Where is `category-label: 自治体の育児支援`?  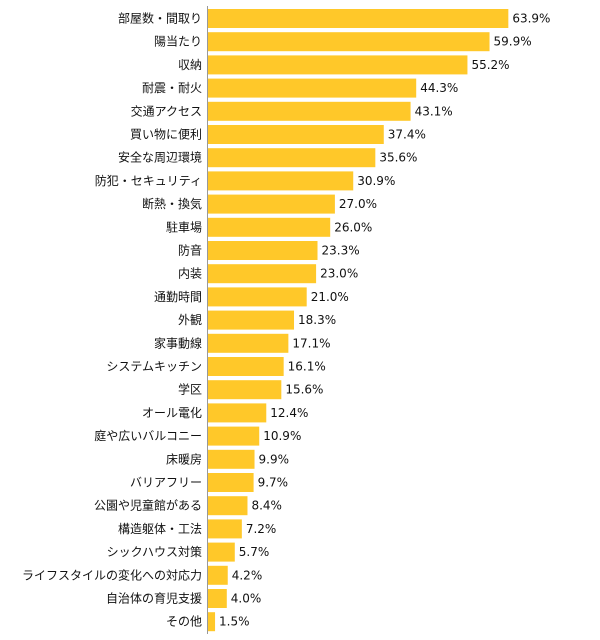 category-label: 自治体の育児支援 is located at coordinates (154, 598).